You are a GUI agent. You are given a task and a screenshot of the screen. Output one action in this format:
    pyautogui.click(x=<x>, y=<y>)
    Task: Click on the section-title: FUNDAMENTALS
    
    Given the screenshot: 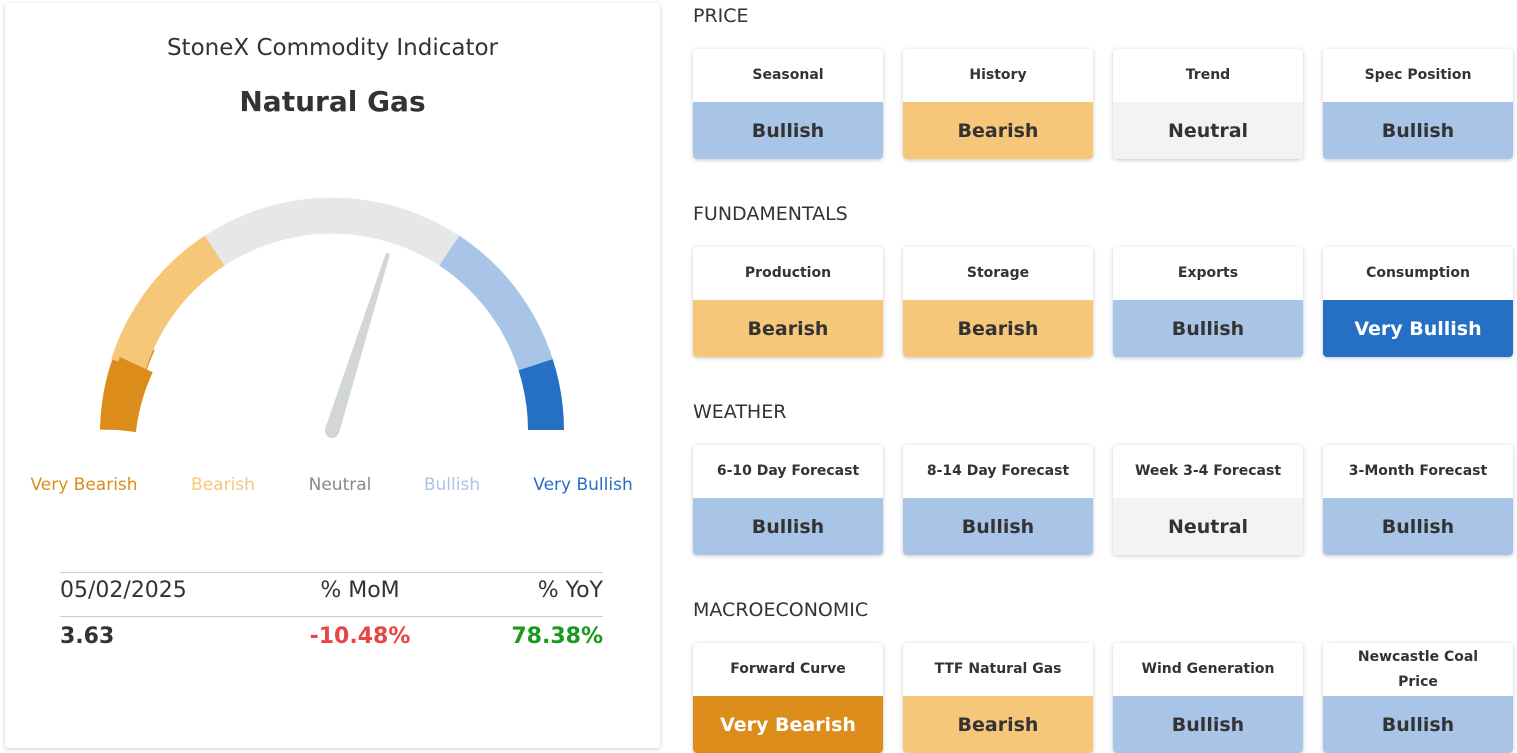 What is the action you would take?
    pyautogui.click(x=770, y=214)
    